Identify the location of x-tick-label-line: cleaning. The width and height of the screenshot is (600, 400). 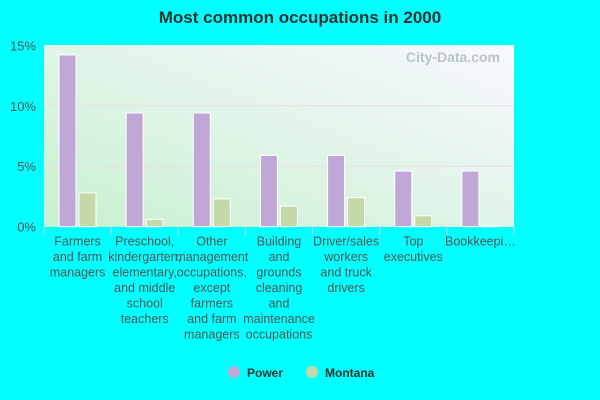
(279, 288).